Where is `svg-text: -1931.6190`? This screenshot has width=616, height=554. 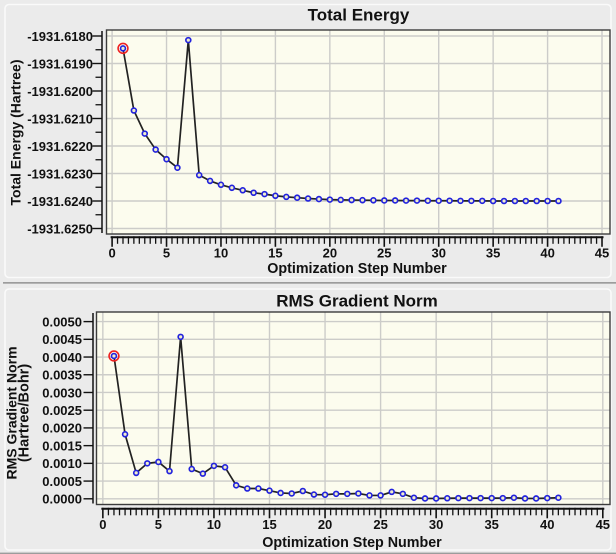 svg-text: -1931.6190 is located at coordinates (60, 63).